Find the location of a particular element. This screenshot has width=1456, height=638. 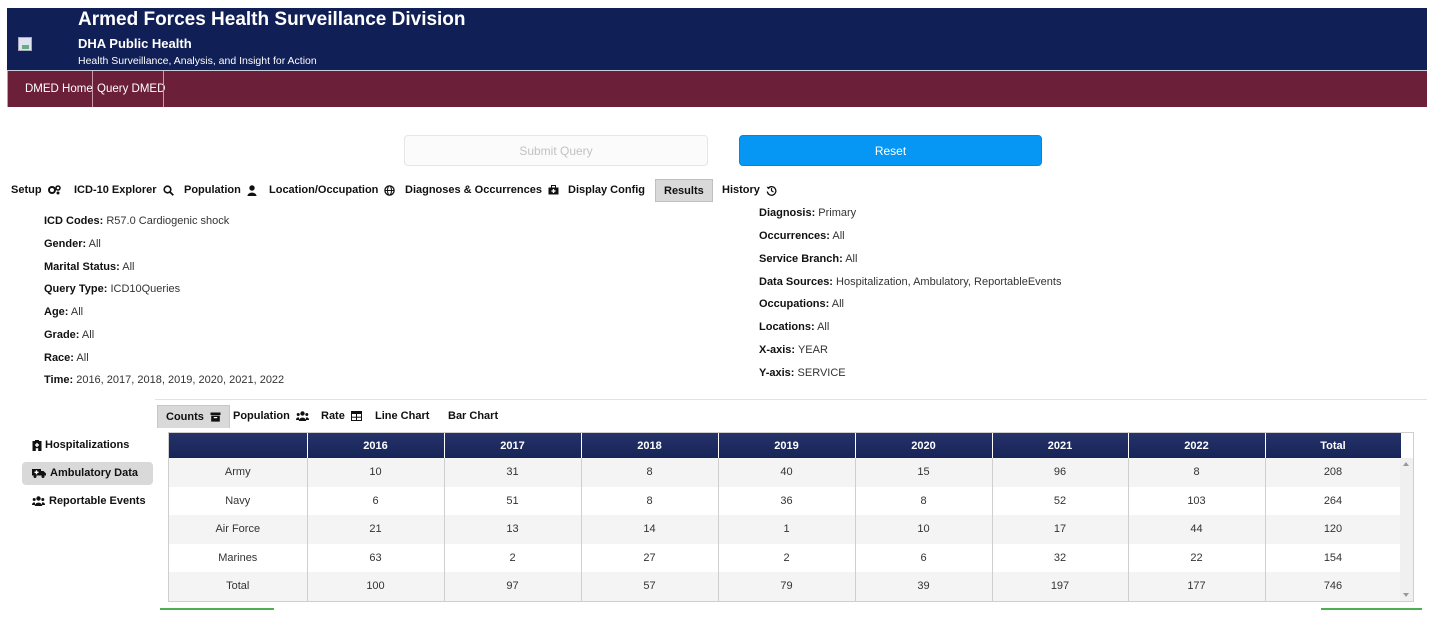

tab-population: Population is located at coordinates (220, 190).